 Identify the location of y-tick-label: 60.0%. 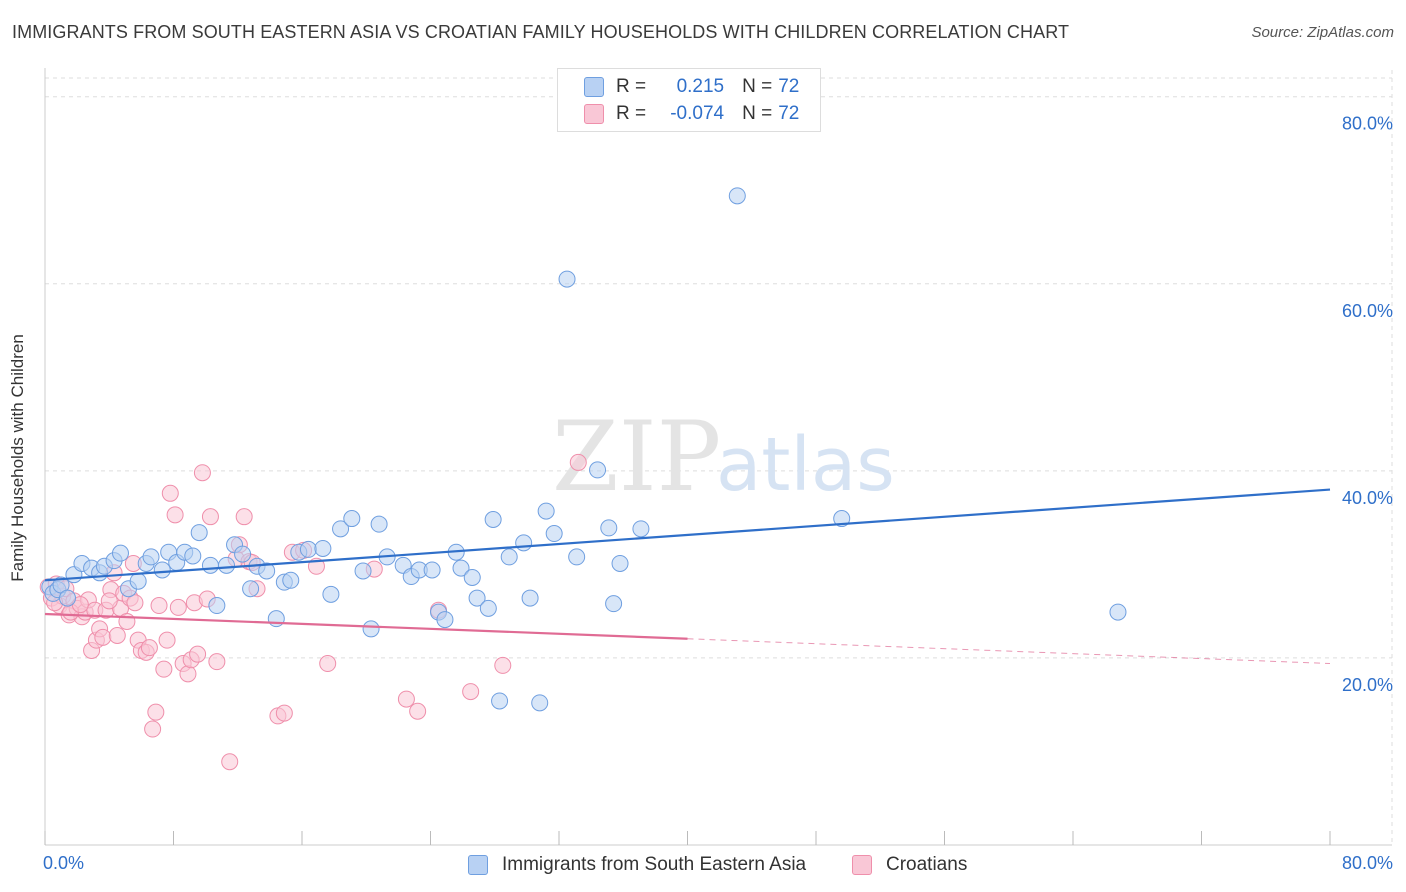
(1367, 311).